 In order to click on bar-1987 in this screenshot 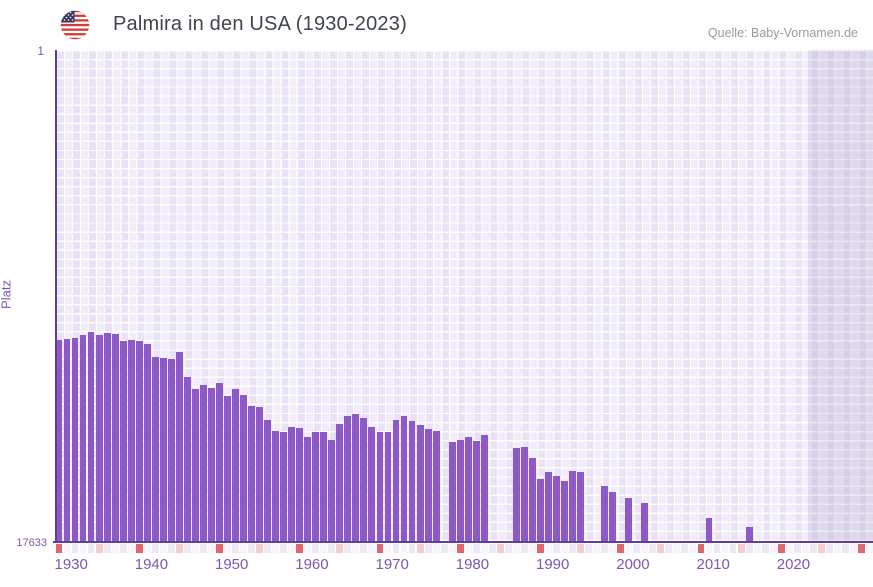, I will do `click(516, 494)`.